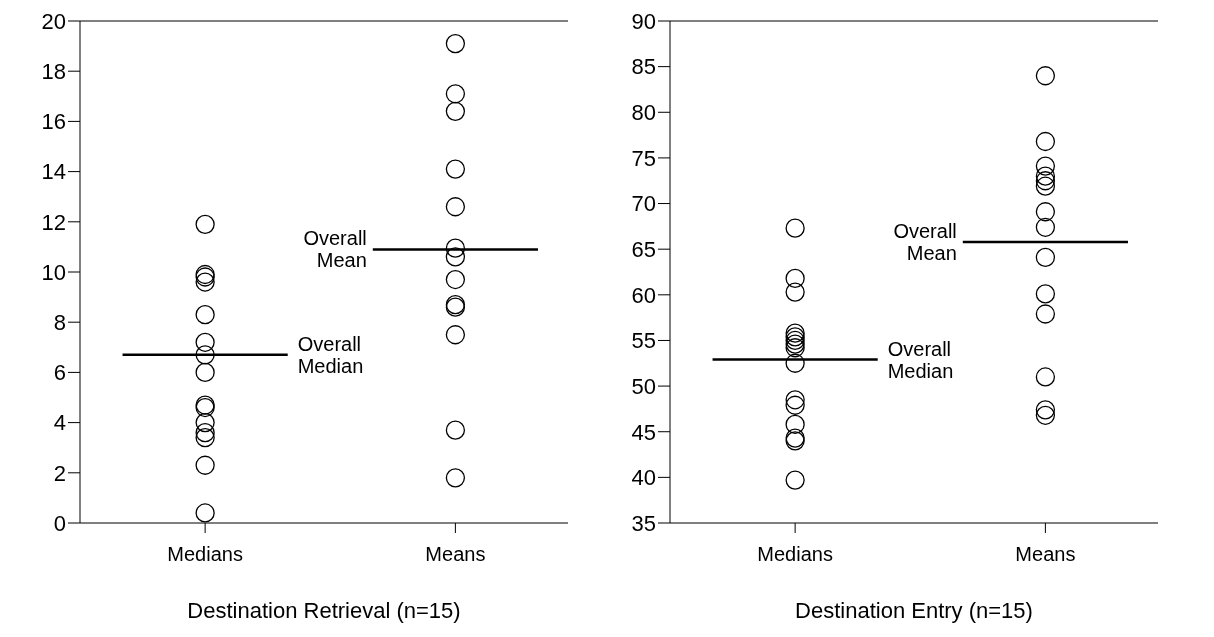  Describe the element at coordinates (53, 272) in the screenshot. I see `y-tick-label: 10` at that location.